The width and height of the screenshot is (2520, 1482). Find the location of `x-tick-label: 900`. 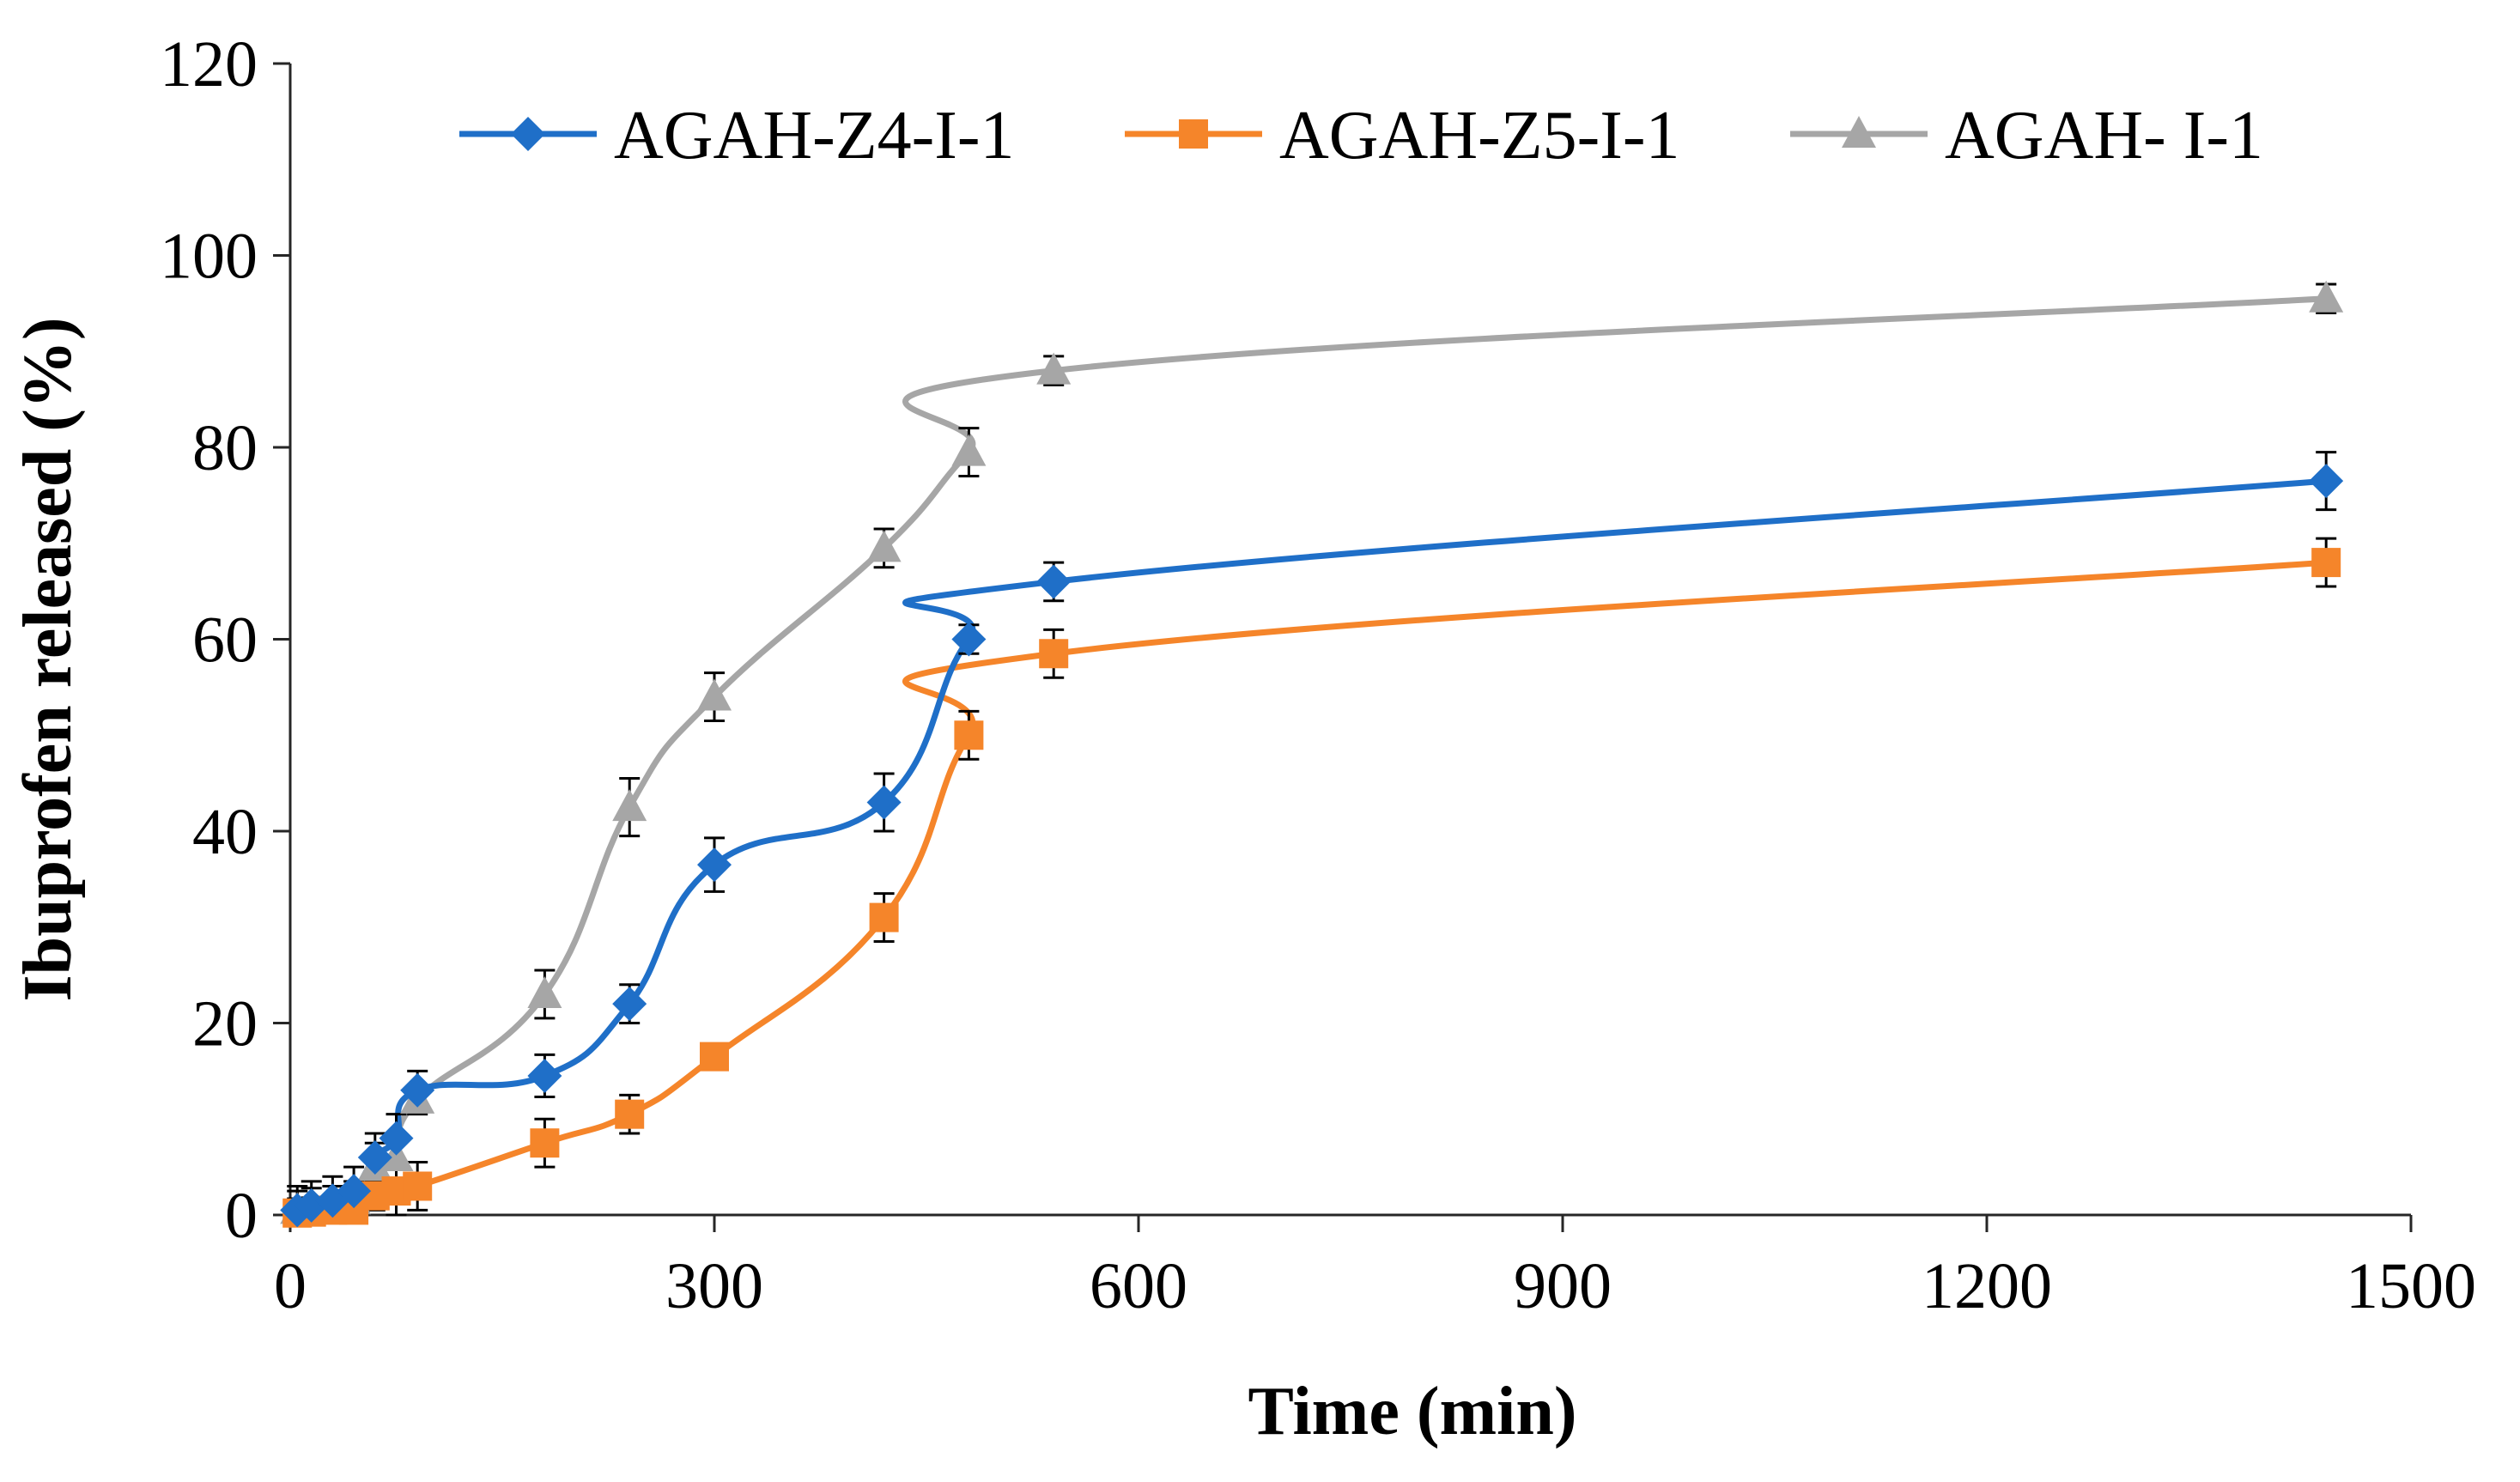

x-tick-label: 900 is located at coordinates (1563, 1286).